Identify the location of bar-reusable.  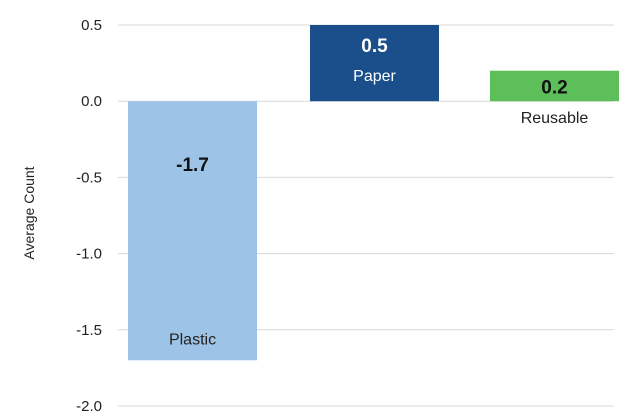
(554, 86).